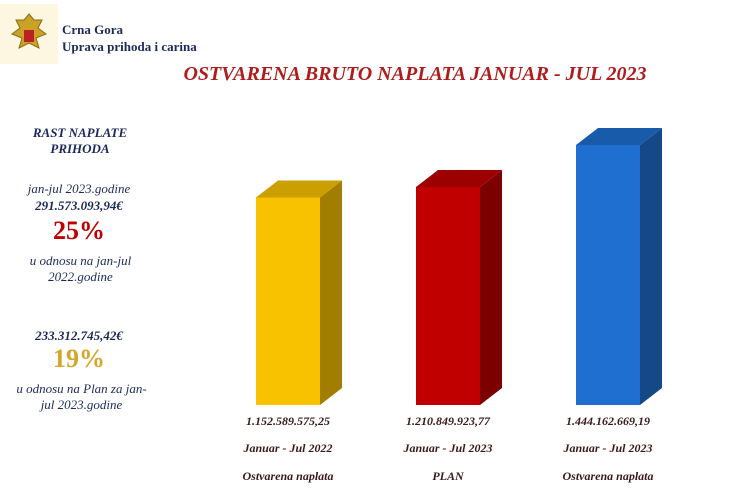 This screenshot has height=498, width=747. I want to click on value-label: 1.210.849.923,77, so click(448, 421).